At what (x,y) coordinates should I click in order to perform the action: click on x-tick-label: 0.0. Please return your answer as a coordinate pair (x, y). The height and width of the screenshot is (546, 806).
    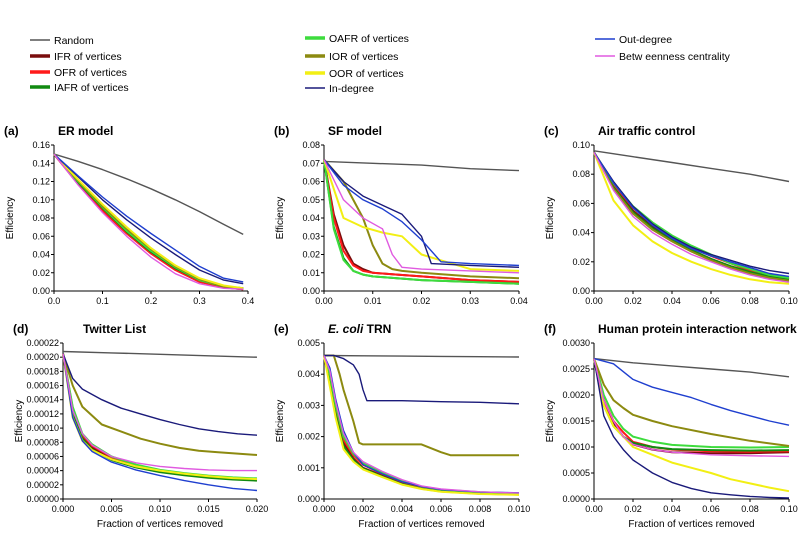
    Looking at the image, I should click on (54, 301).